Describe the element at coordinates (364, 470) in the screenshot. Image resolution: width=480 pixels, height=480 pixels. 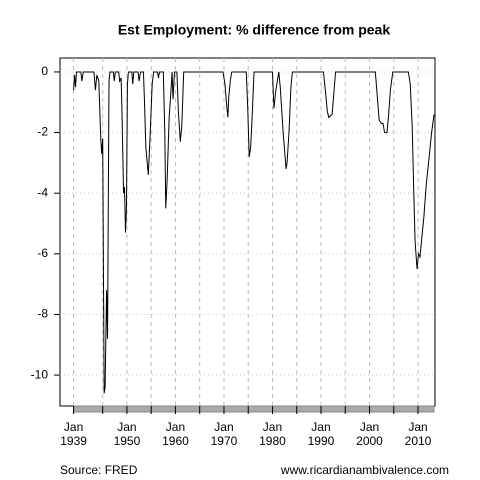
I see `credit: www.ricardianambivalence.com` at that location.